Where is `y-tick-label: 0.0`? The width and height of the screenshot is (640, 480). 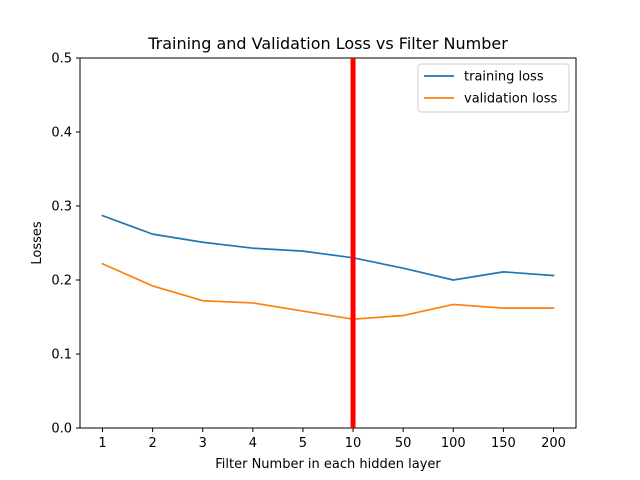 y-tick-label: 0.0 is located at coordinates (61, 429).